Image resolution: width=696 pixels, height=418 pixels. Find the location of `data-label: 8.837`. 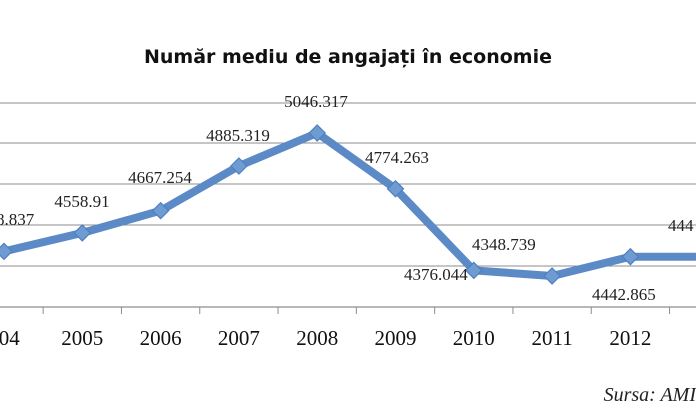

data-label: 8.837 is located at coordinates (17, 219).